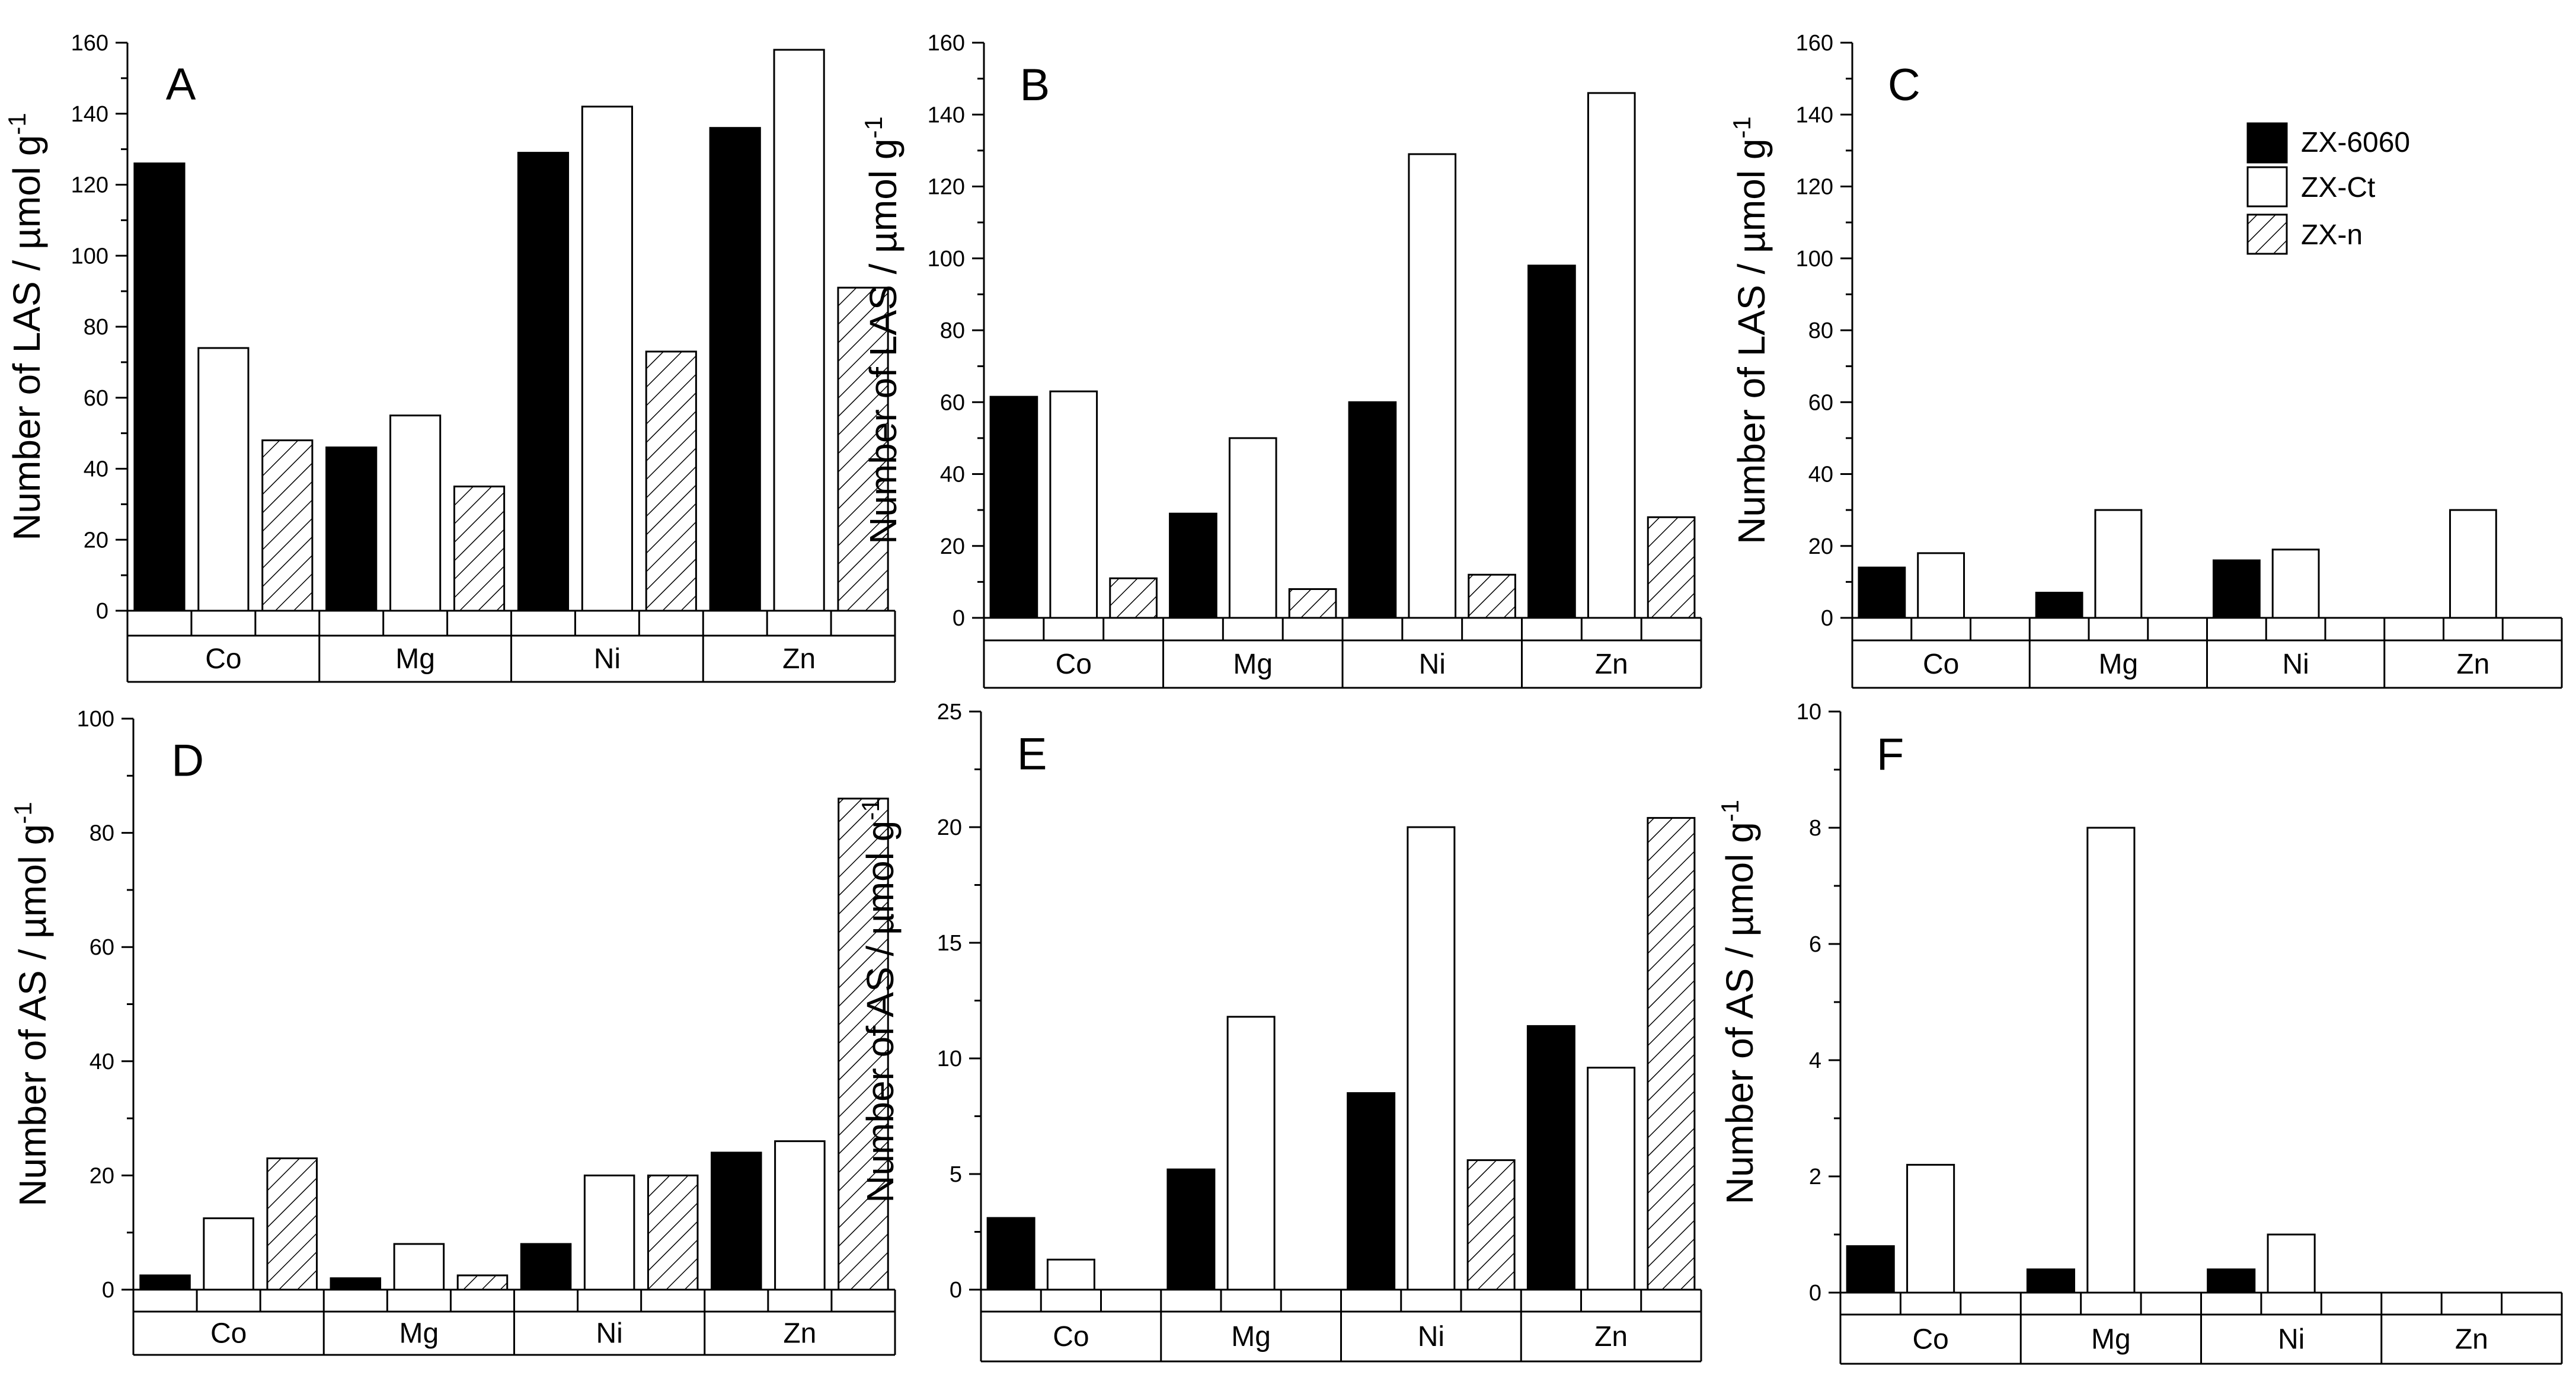 The width and height of the screenshot is (2576, 1378). What do you see at coordinates (1815, 828) in the screenshot?
I see `y-tick-label: 8` at bounding box center [1815, 828].